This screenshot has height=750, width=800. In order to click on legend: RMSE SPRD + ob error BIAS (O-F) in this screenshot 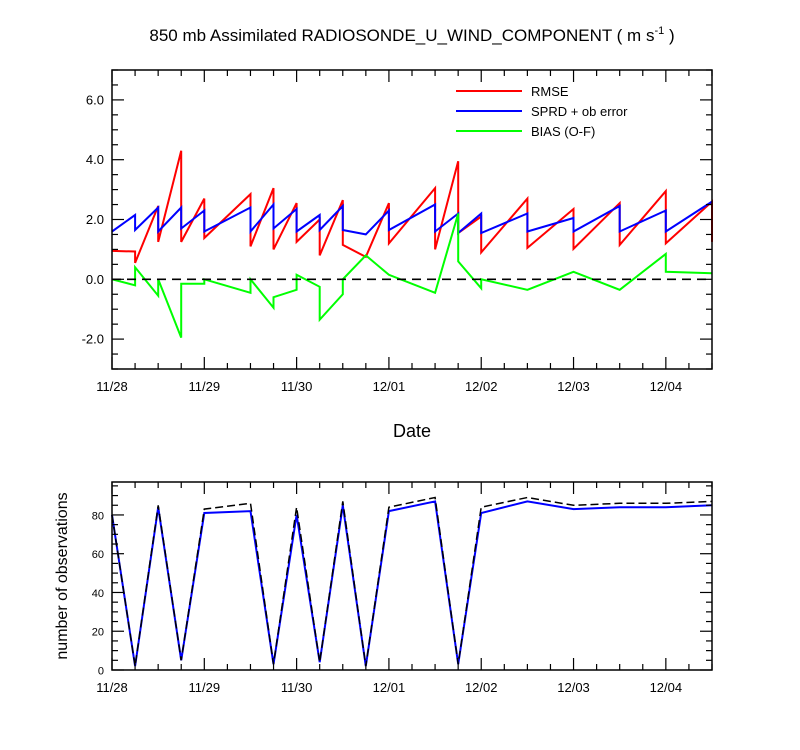, I will do `click(542, 111)`.